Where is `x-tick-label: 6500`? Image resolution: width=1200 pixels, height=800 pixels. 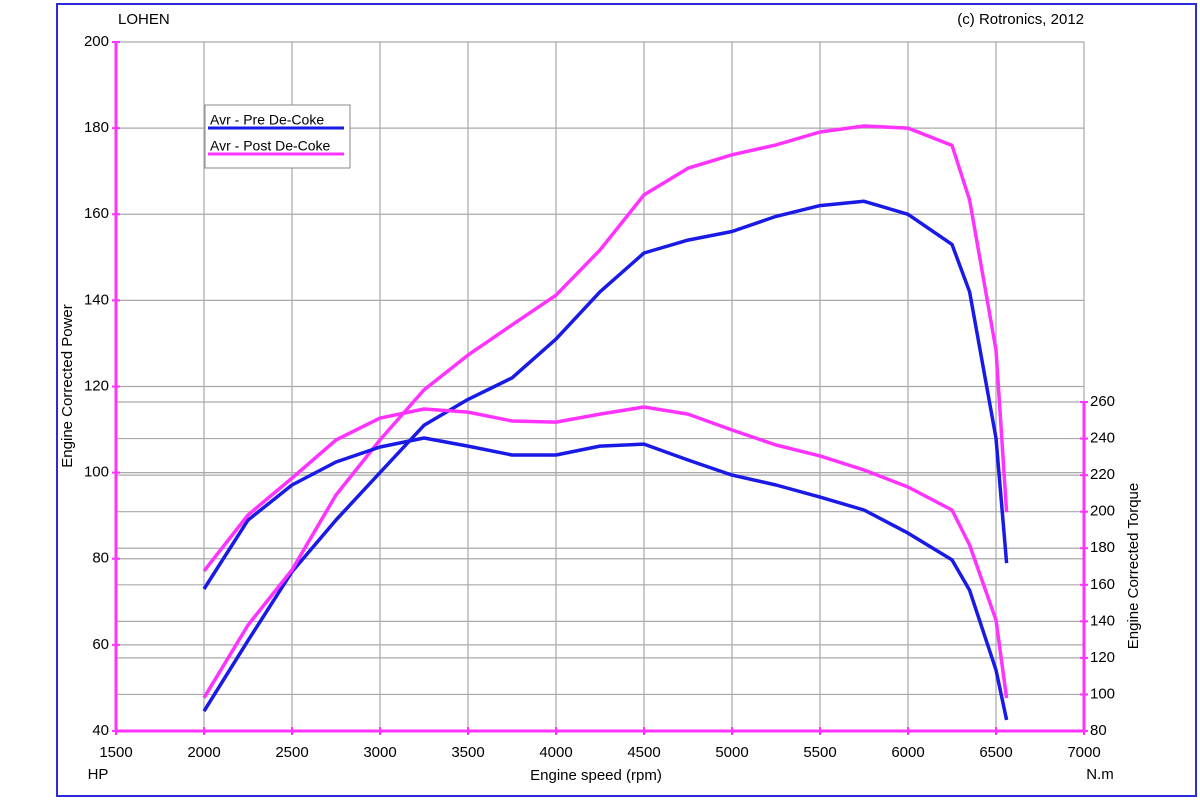 x-tick-label: 6500 is located at coordinates (995, 752).